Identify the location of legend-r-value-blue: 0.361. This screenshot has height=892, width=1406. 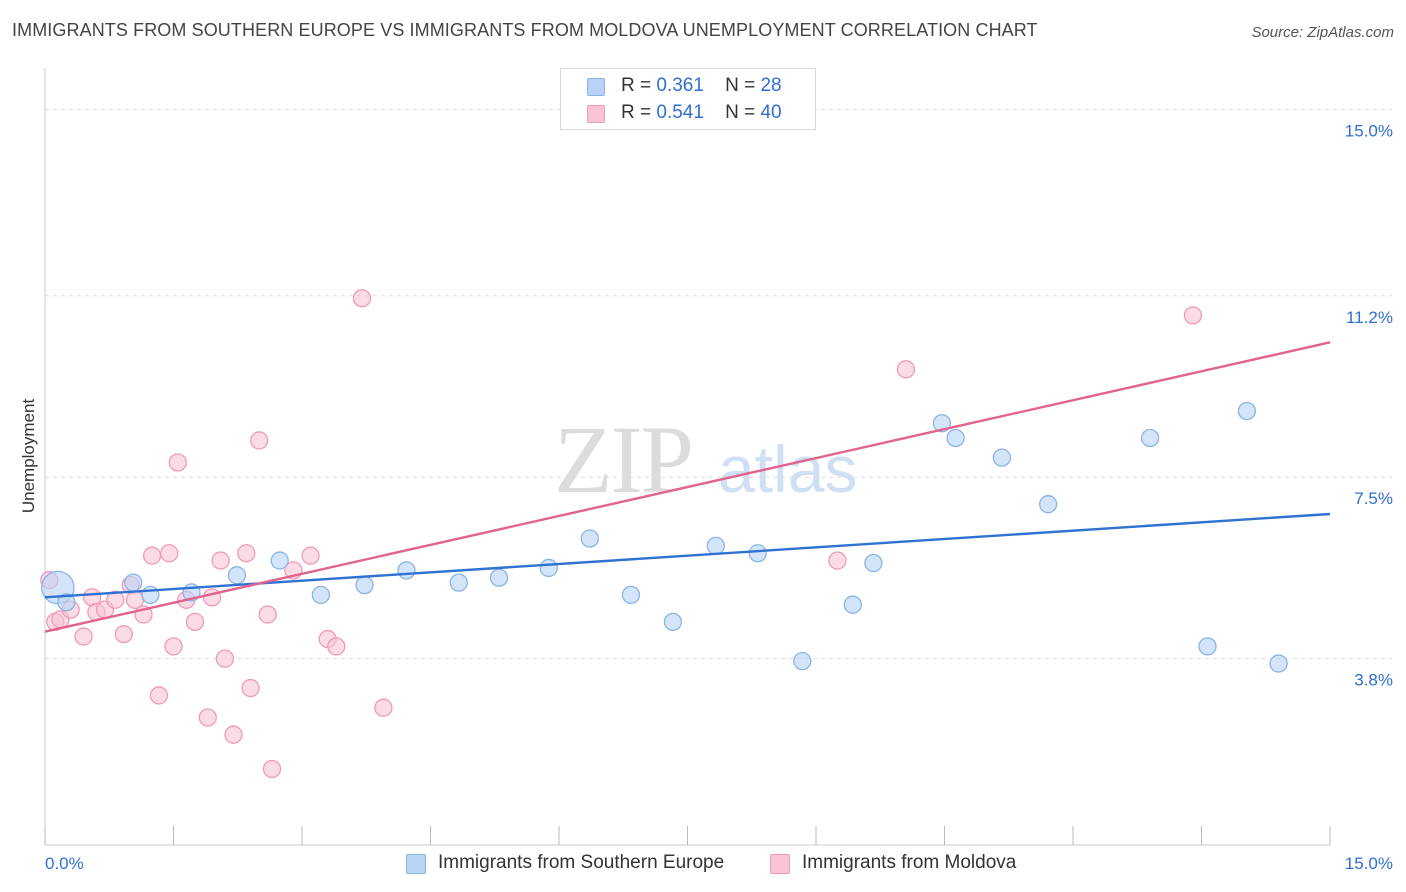
(680, 85).